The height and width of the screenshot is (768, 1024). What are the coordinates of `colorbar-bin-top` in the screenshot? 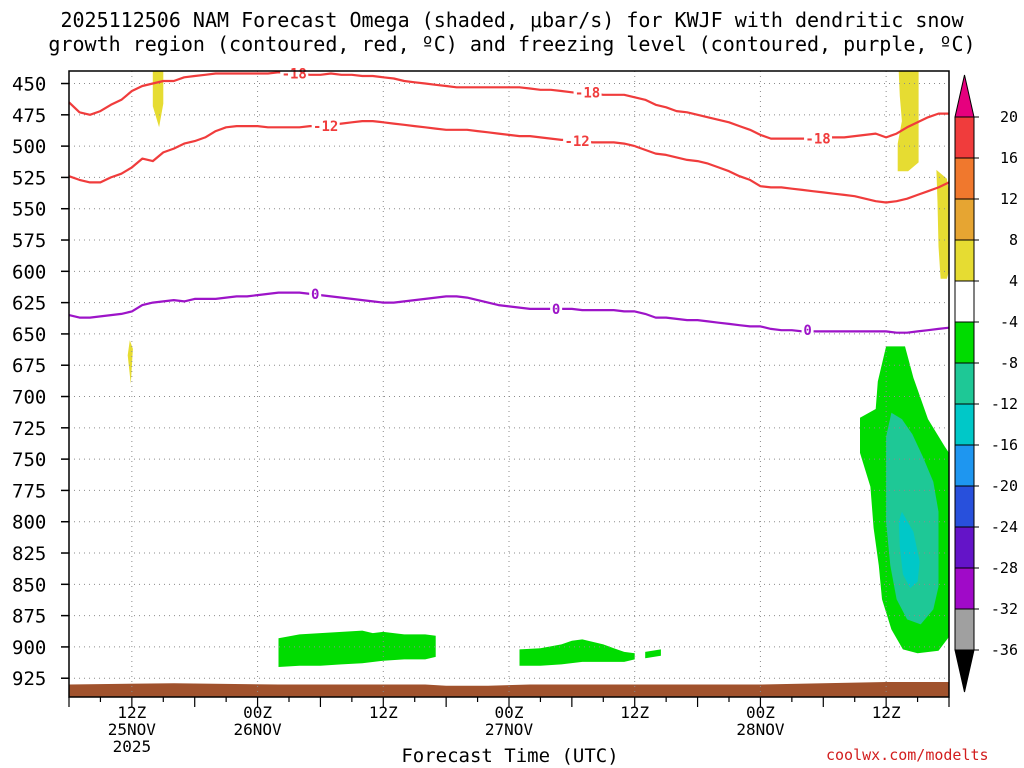 It's located at (964, 96).